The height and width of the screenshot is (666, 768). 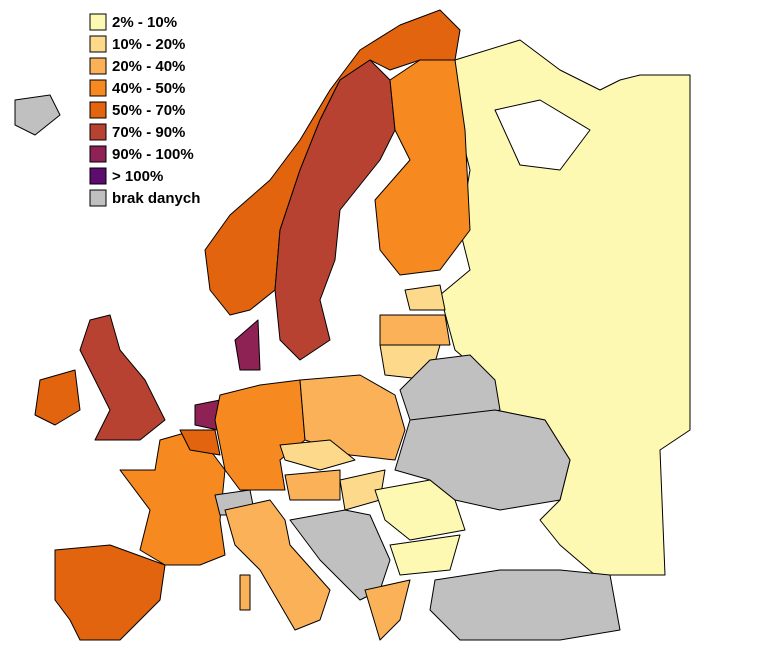 I want to click on legend-label: 20% - 40%, so click(x=148, y=66).